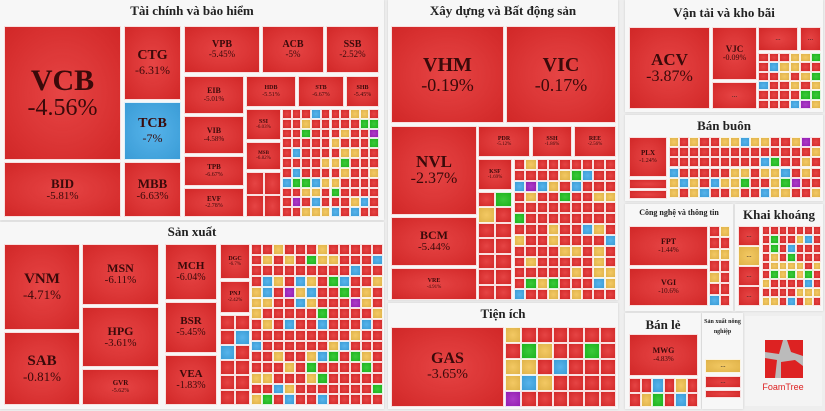 Image resolution: width=825 pixels, height=411 pixels. I want to click on stock-tile: STB -6.67%, so click(321, 91).